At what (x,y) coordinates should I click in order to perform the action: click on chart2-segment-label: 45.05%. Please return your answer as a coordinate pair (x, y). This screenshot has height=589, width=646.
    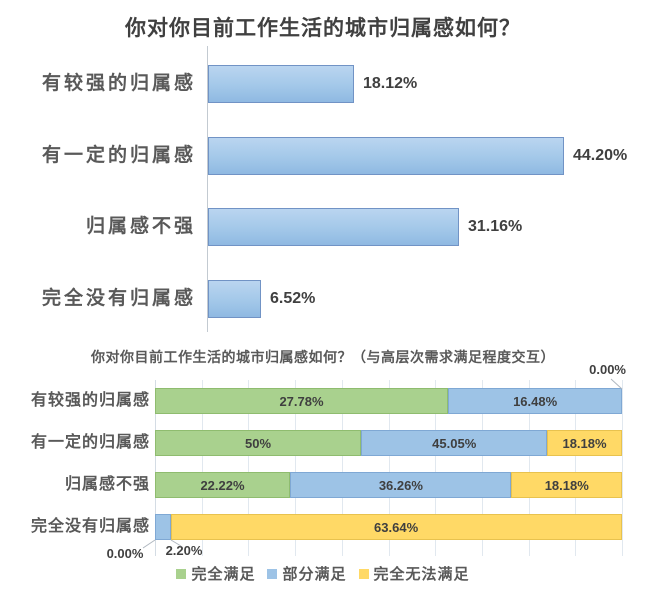
    Looking at the image, I should click on (454, 443).